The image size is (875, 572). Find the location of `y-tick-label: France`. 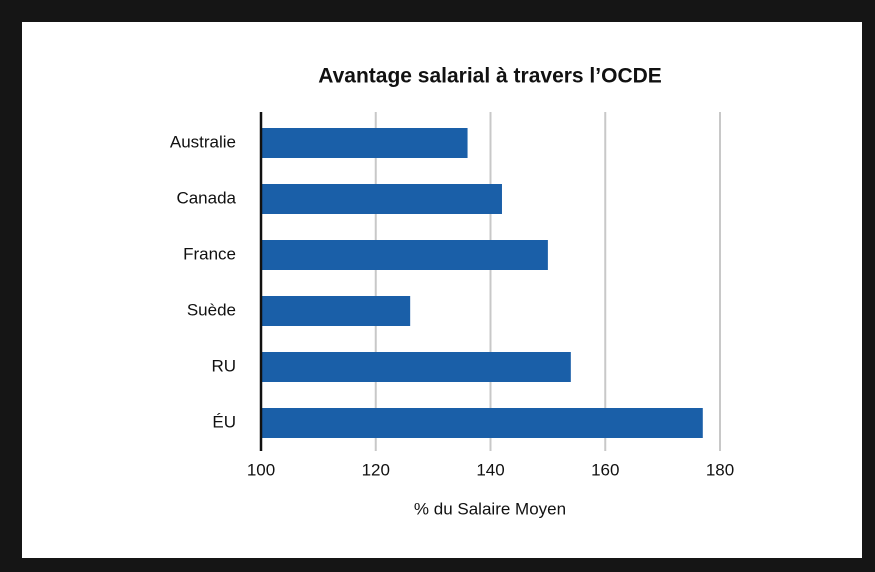

y-tick-label: France is located at coordinates (209, 253).